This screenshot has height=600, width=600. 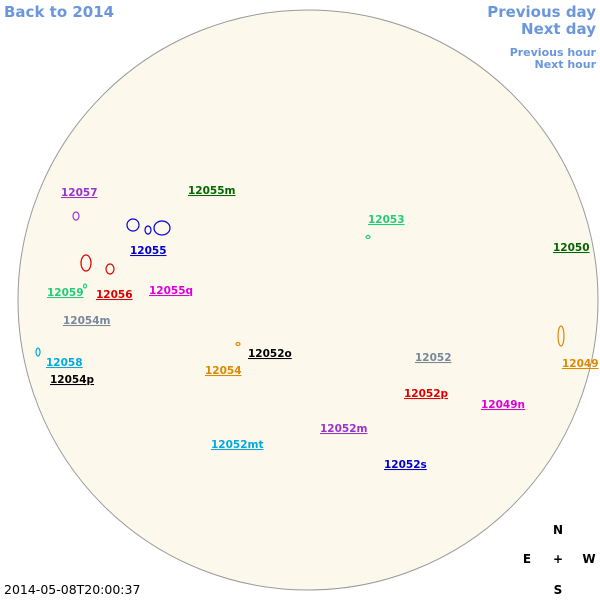 What do you see at coordinates (566, 64) in the screenshot?
I see `next-hour-link: Next hour` at bounding box center [566, 64].